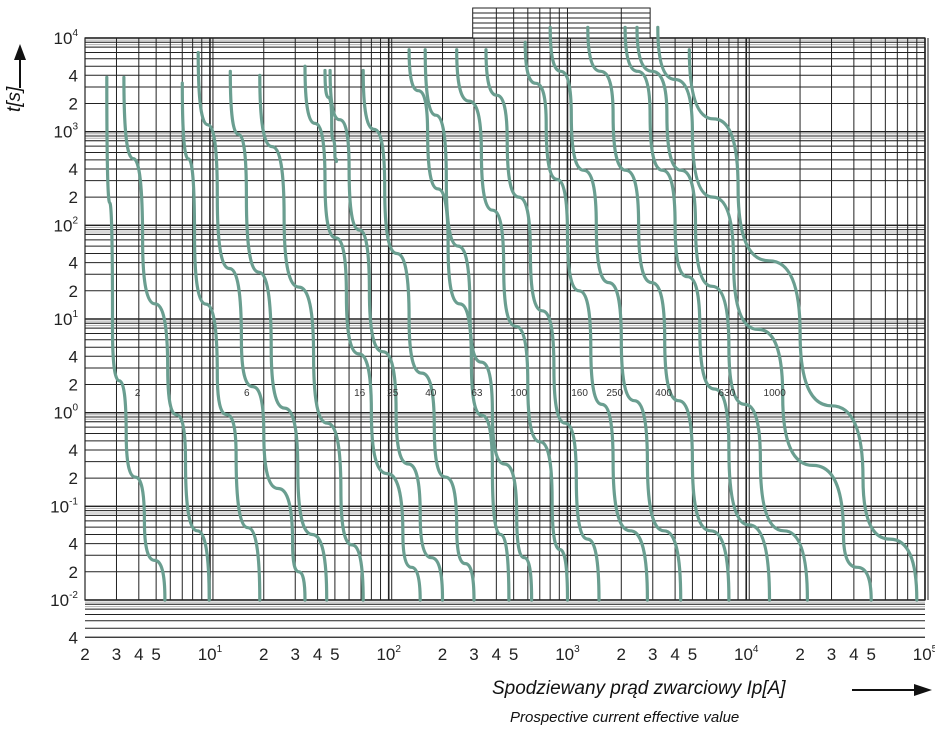  Describe the element at coordinates (579, 393) in the screenshot. I see `rating-label: 160` at that location.